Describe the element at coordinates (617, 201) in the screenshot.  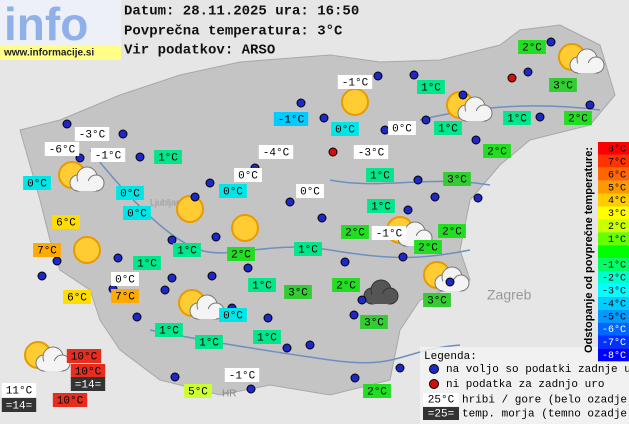
I see `scale-label: 4°C` at that location.